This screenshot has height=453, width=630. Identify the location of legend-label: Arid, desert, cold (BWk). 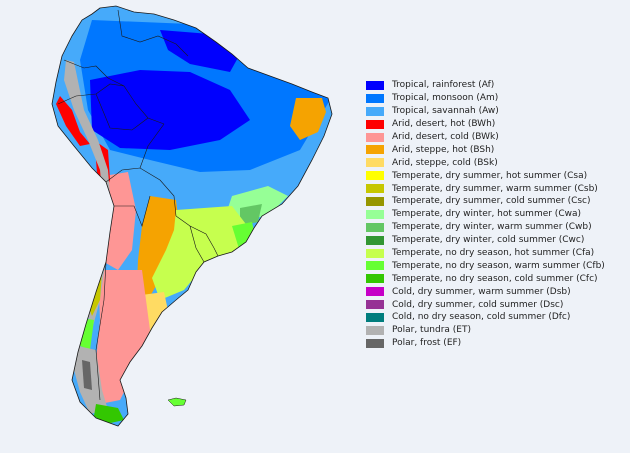
(445, 137).